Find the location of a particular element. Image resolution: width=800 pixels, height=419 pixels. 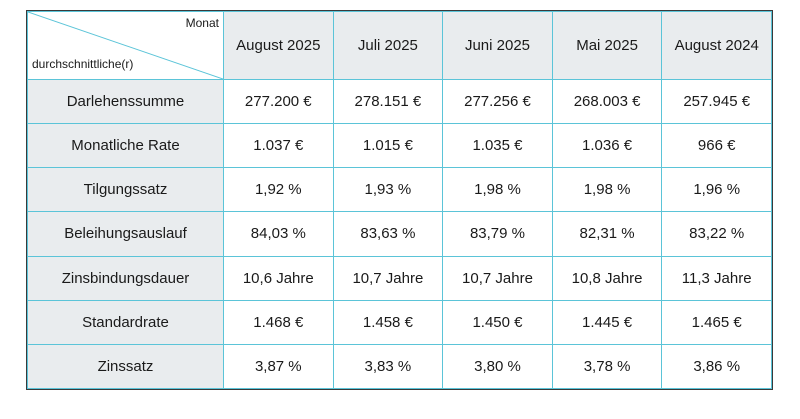

corner-header-cell: Monat durchschnittliche(r) is located at coordinates (125, 45).